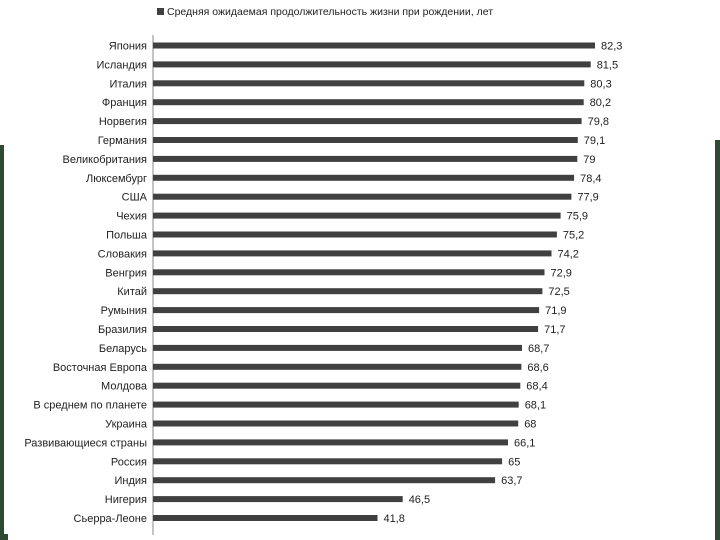 This screenshot has width=720, height=540. Describe the element at coordinates (124, 311) in the screenshot. I see `category-label: Румыния` at that location.